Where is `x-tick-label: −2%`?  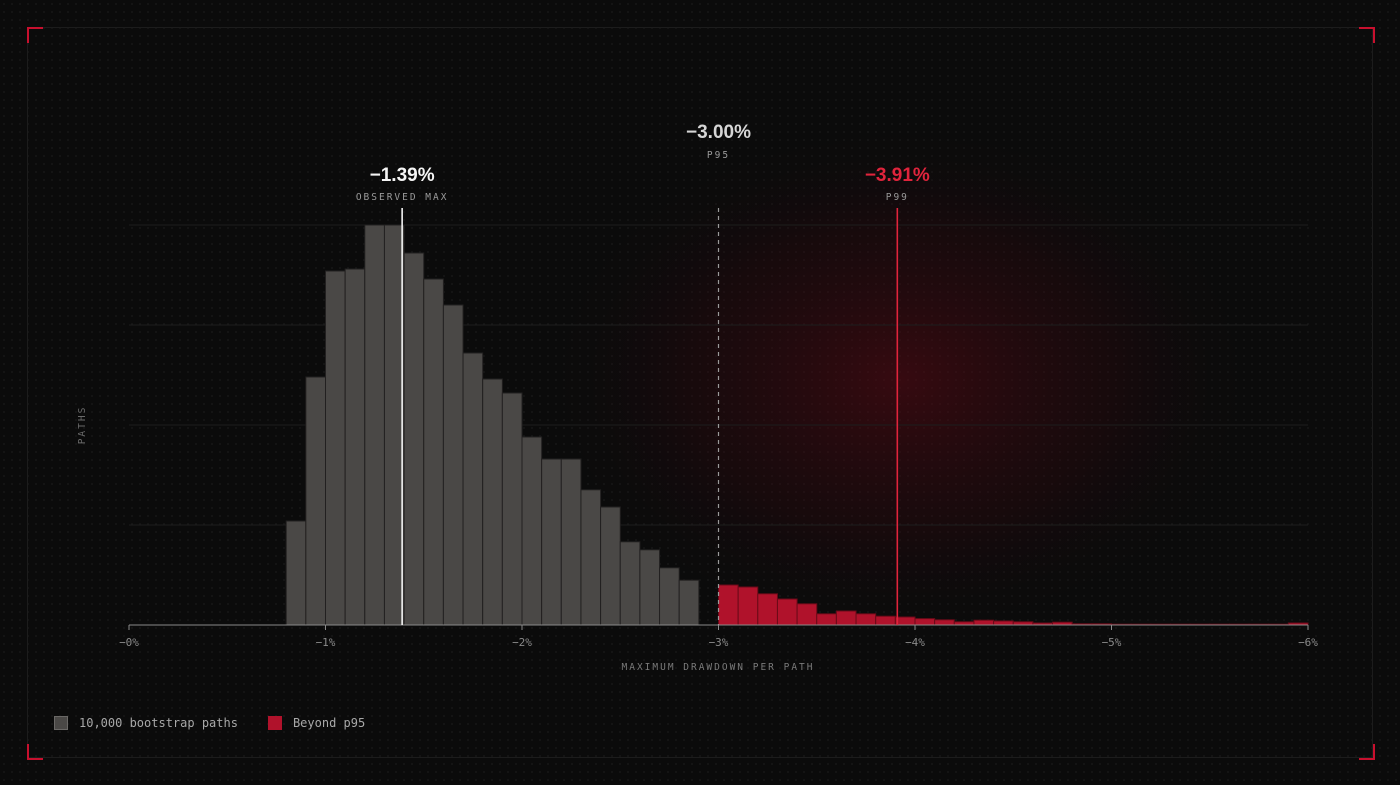
x-tick-label: −2% is located at coordinates (522, 642).